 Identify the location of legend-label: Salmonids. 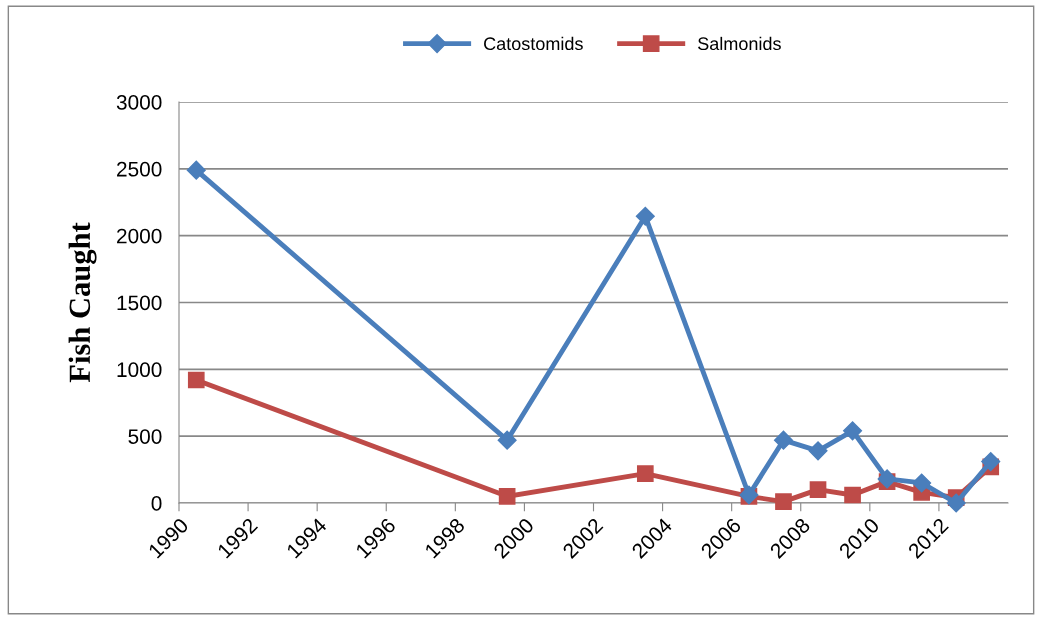
(739, 43).